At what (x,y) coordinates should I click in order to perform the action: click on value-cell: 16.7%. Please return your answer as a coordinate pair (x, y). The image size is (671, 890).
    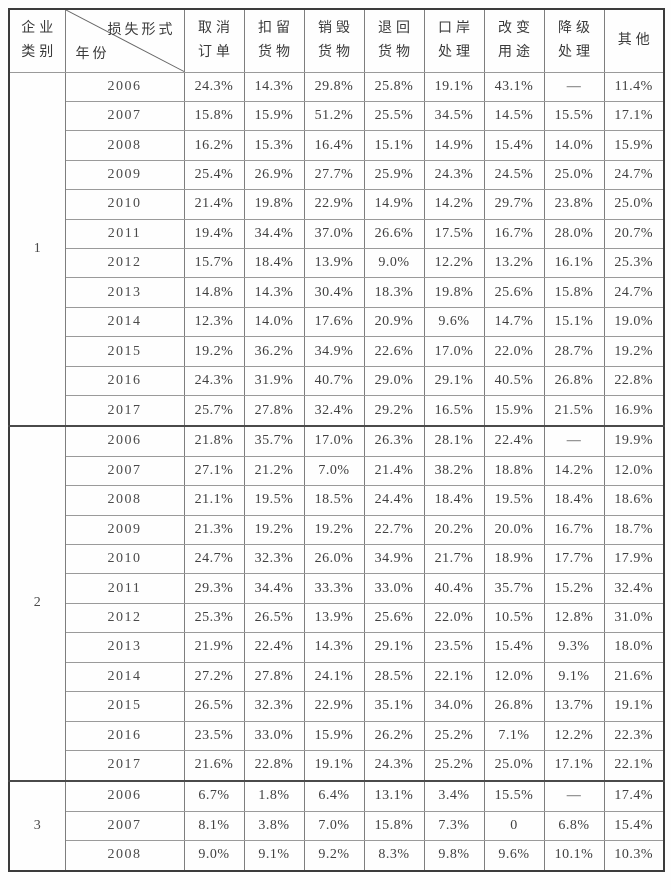
    Looking at the image, I should click on (574, 530).